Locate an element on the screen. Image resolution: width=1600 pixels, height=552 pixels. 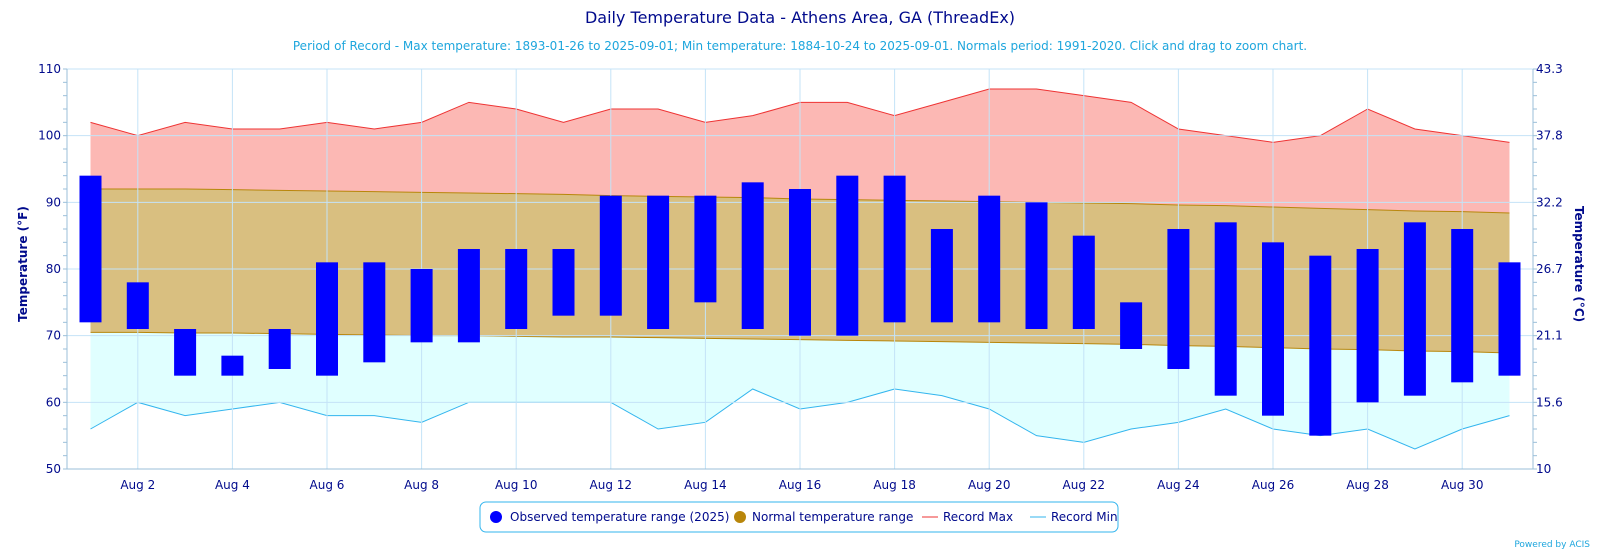
y-tick-right-label: 15.6 is located at coordinates (1549, 402).